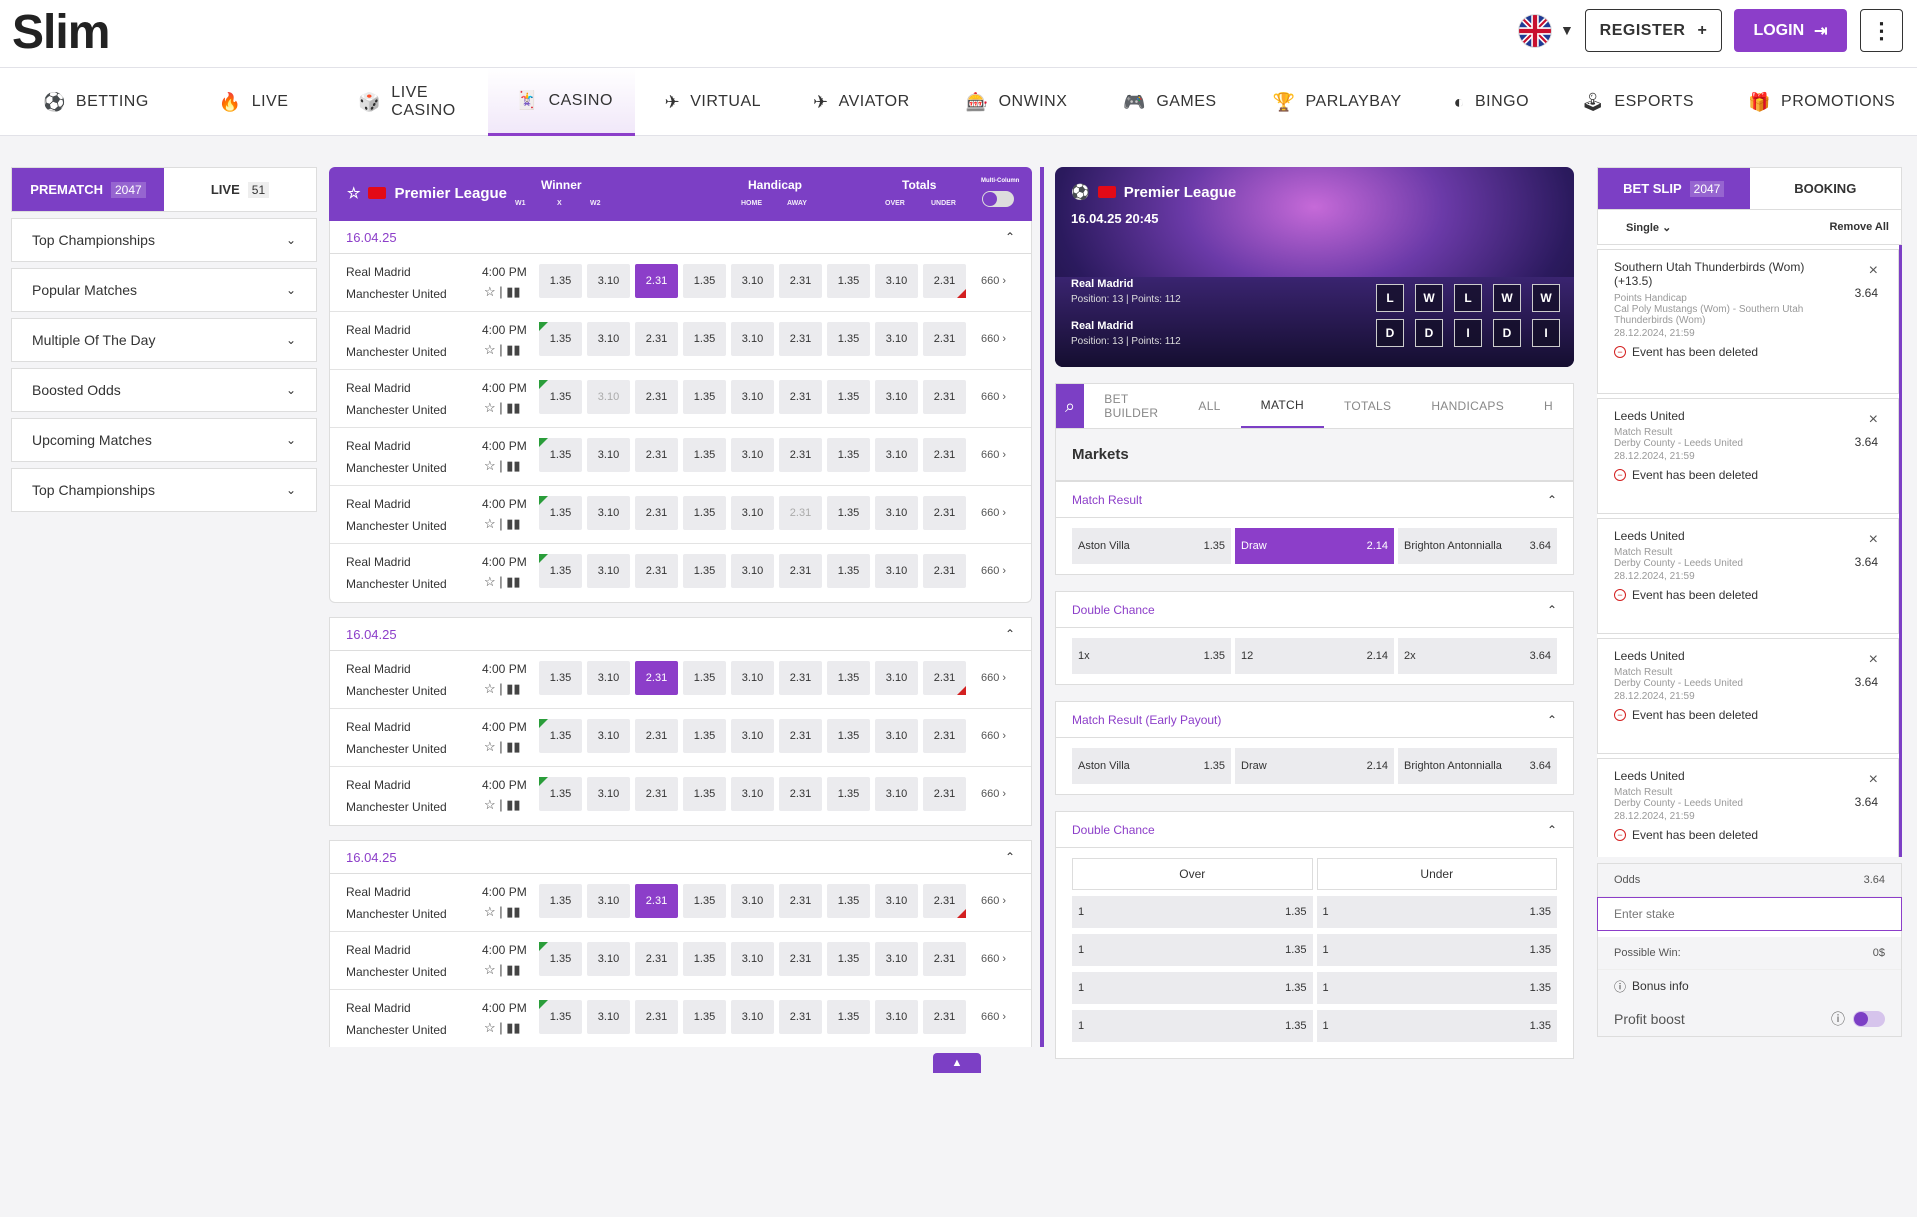 The image size is (1917, 1217). Describe the element at coordinates (88, 189) in the screenshot. I see `tab-prematch: PREMATCH 2047` at that location.